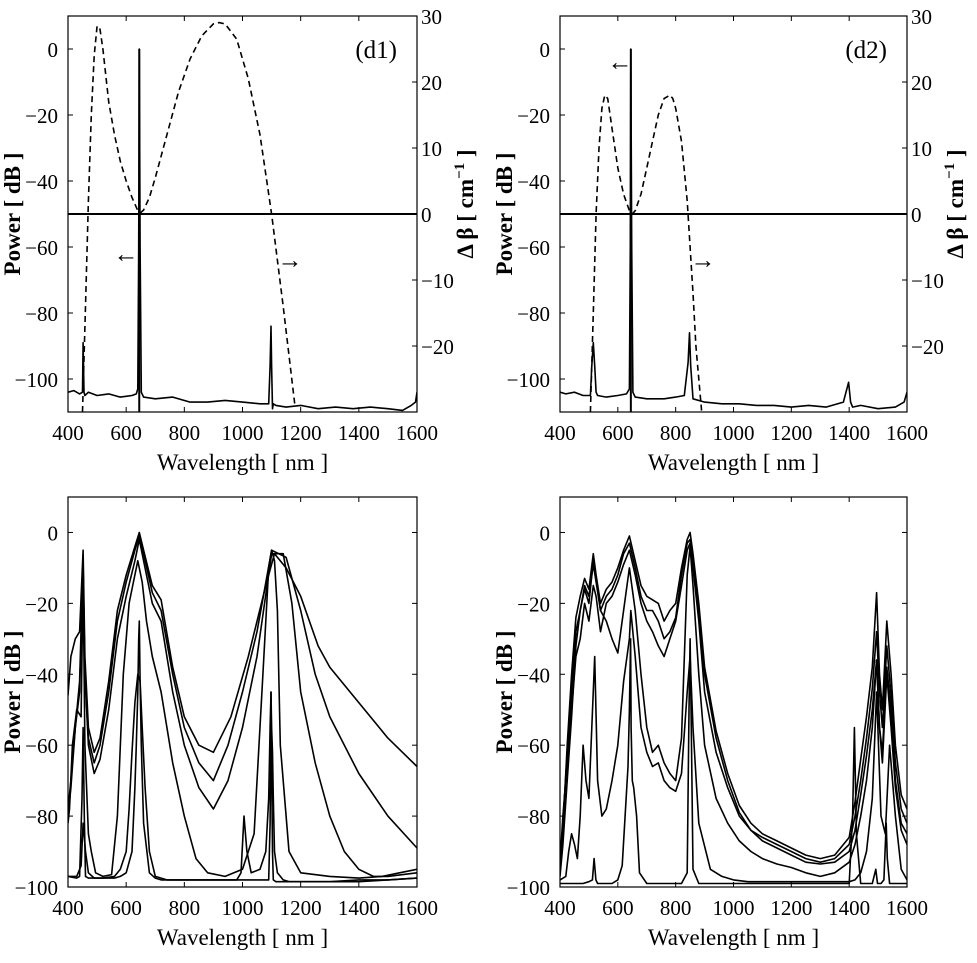 This screenshot has height=963, width=977. I want to click on y2-tick-label: −20, so click(437, 347).